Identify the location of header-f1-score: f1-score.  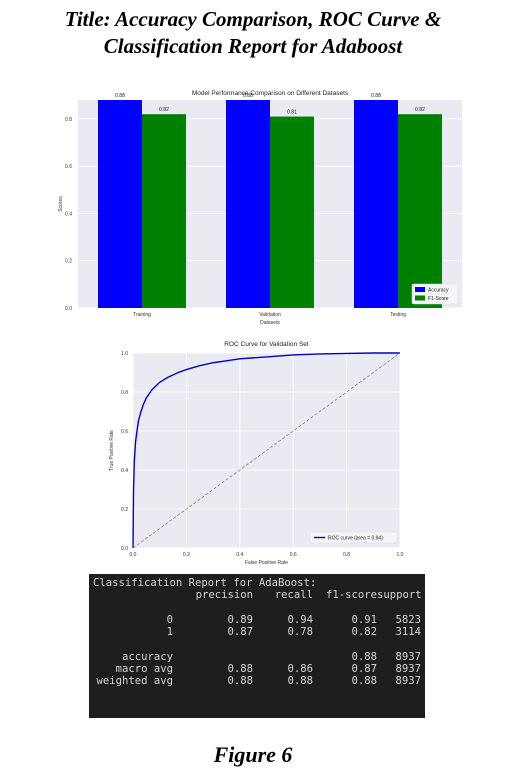
(351, 595).